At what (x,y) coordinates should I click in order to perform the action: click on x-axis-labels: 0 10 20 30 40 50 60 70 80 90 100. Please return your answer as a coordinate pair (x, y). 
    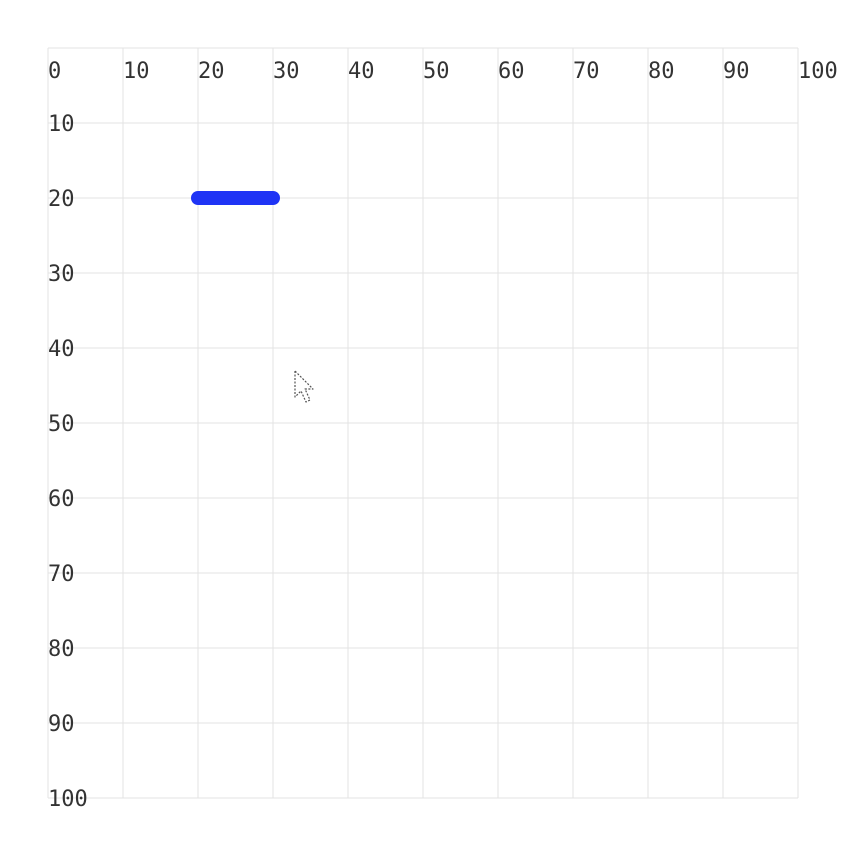
    Looking at the image, I should click on (443, 71).